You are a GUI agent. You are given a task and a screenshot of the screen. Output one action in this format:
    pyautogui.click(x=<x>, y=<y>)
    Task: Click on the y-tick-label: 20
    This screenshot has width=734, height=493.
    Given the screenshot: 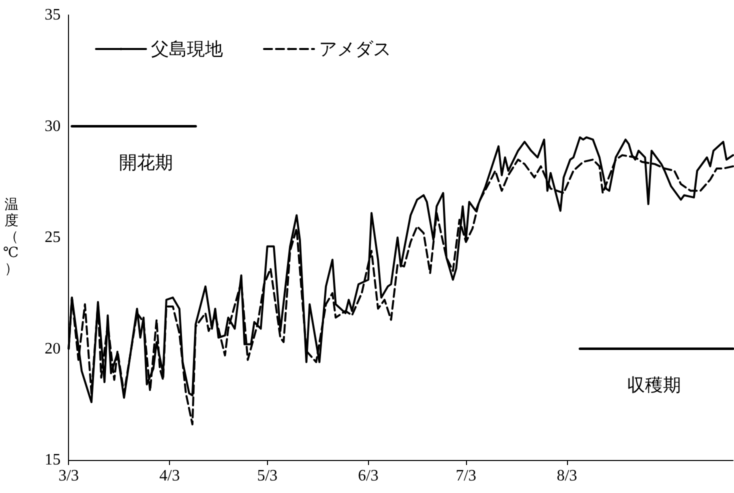 What is the action you would take?
    pyautogui.click(x=52, y=349)
    